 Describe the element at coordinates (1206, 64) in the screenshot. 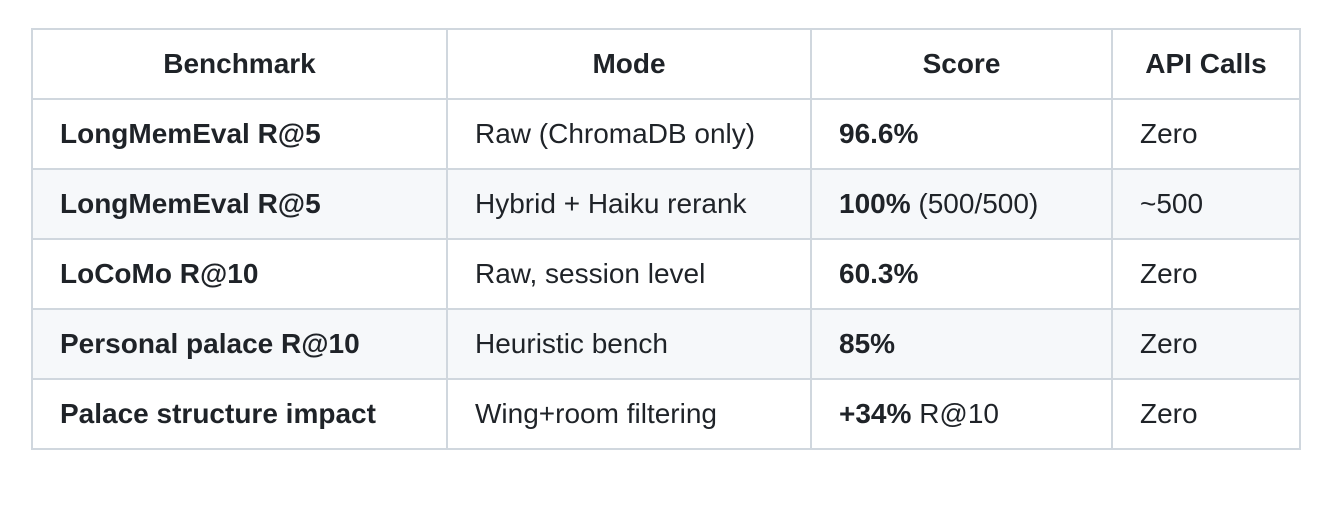

I see `header-cell: API Calls` at that location.